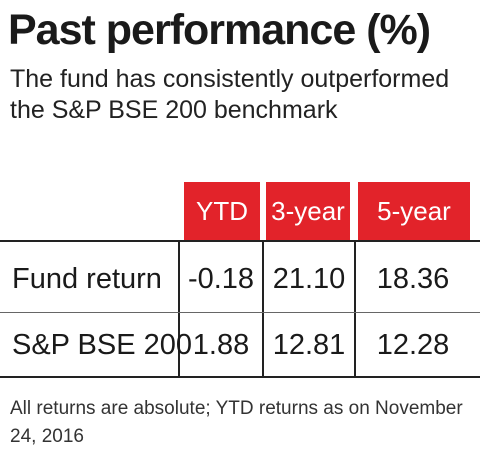 This screenshot has height=460, width=480. I want to click on chart-title: Past performance (%), so click(219, 30).